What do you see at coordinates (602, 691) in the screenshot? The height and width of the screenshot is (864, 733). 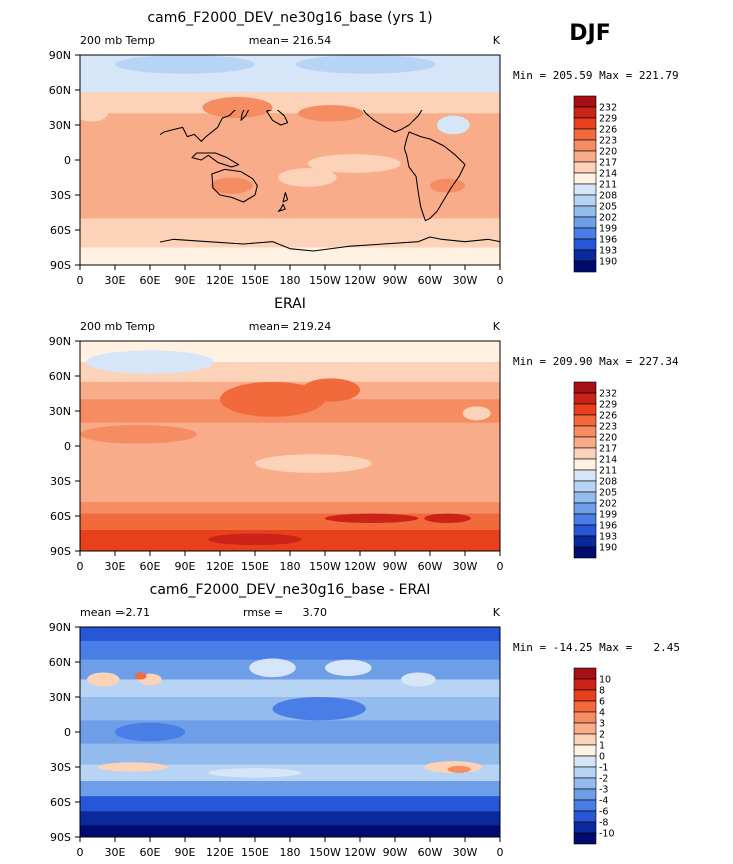 I see `colorbar-label: 8` at bounding box center [602, 691].